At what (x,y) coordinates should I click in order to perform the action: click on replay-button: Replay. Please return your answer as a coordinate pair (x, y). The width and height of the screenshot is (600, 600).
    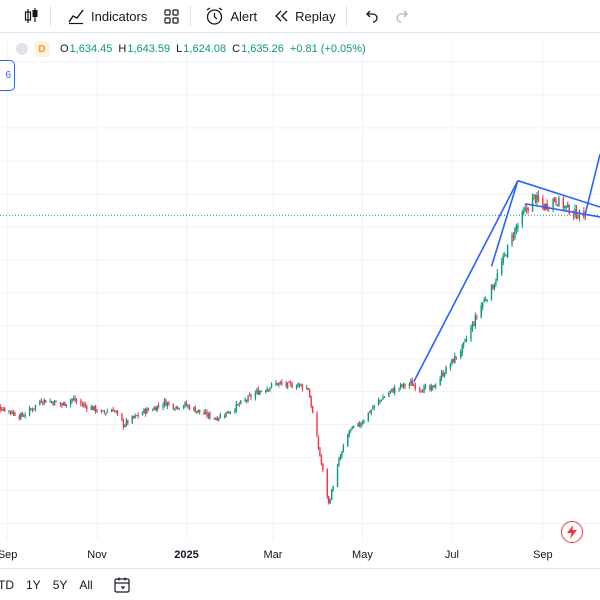
    Looking at the image, I should click on (304, 16).